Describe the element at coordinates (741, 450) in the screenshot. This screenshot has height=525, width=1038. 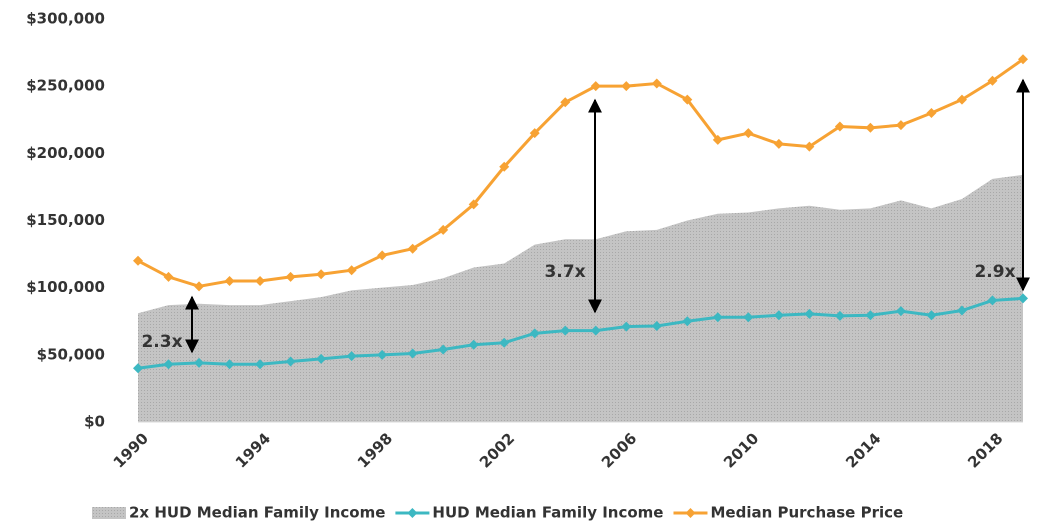
I see `x-tick-label: 2010` at that location.